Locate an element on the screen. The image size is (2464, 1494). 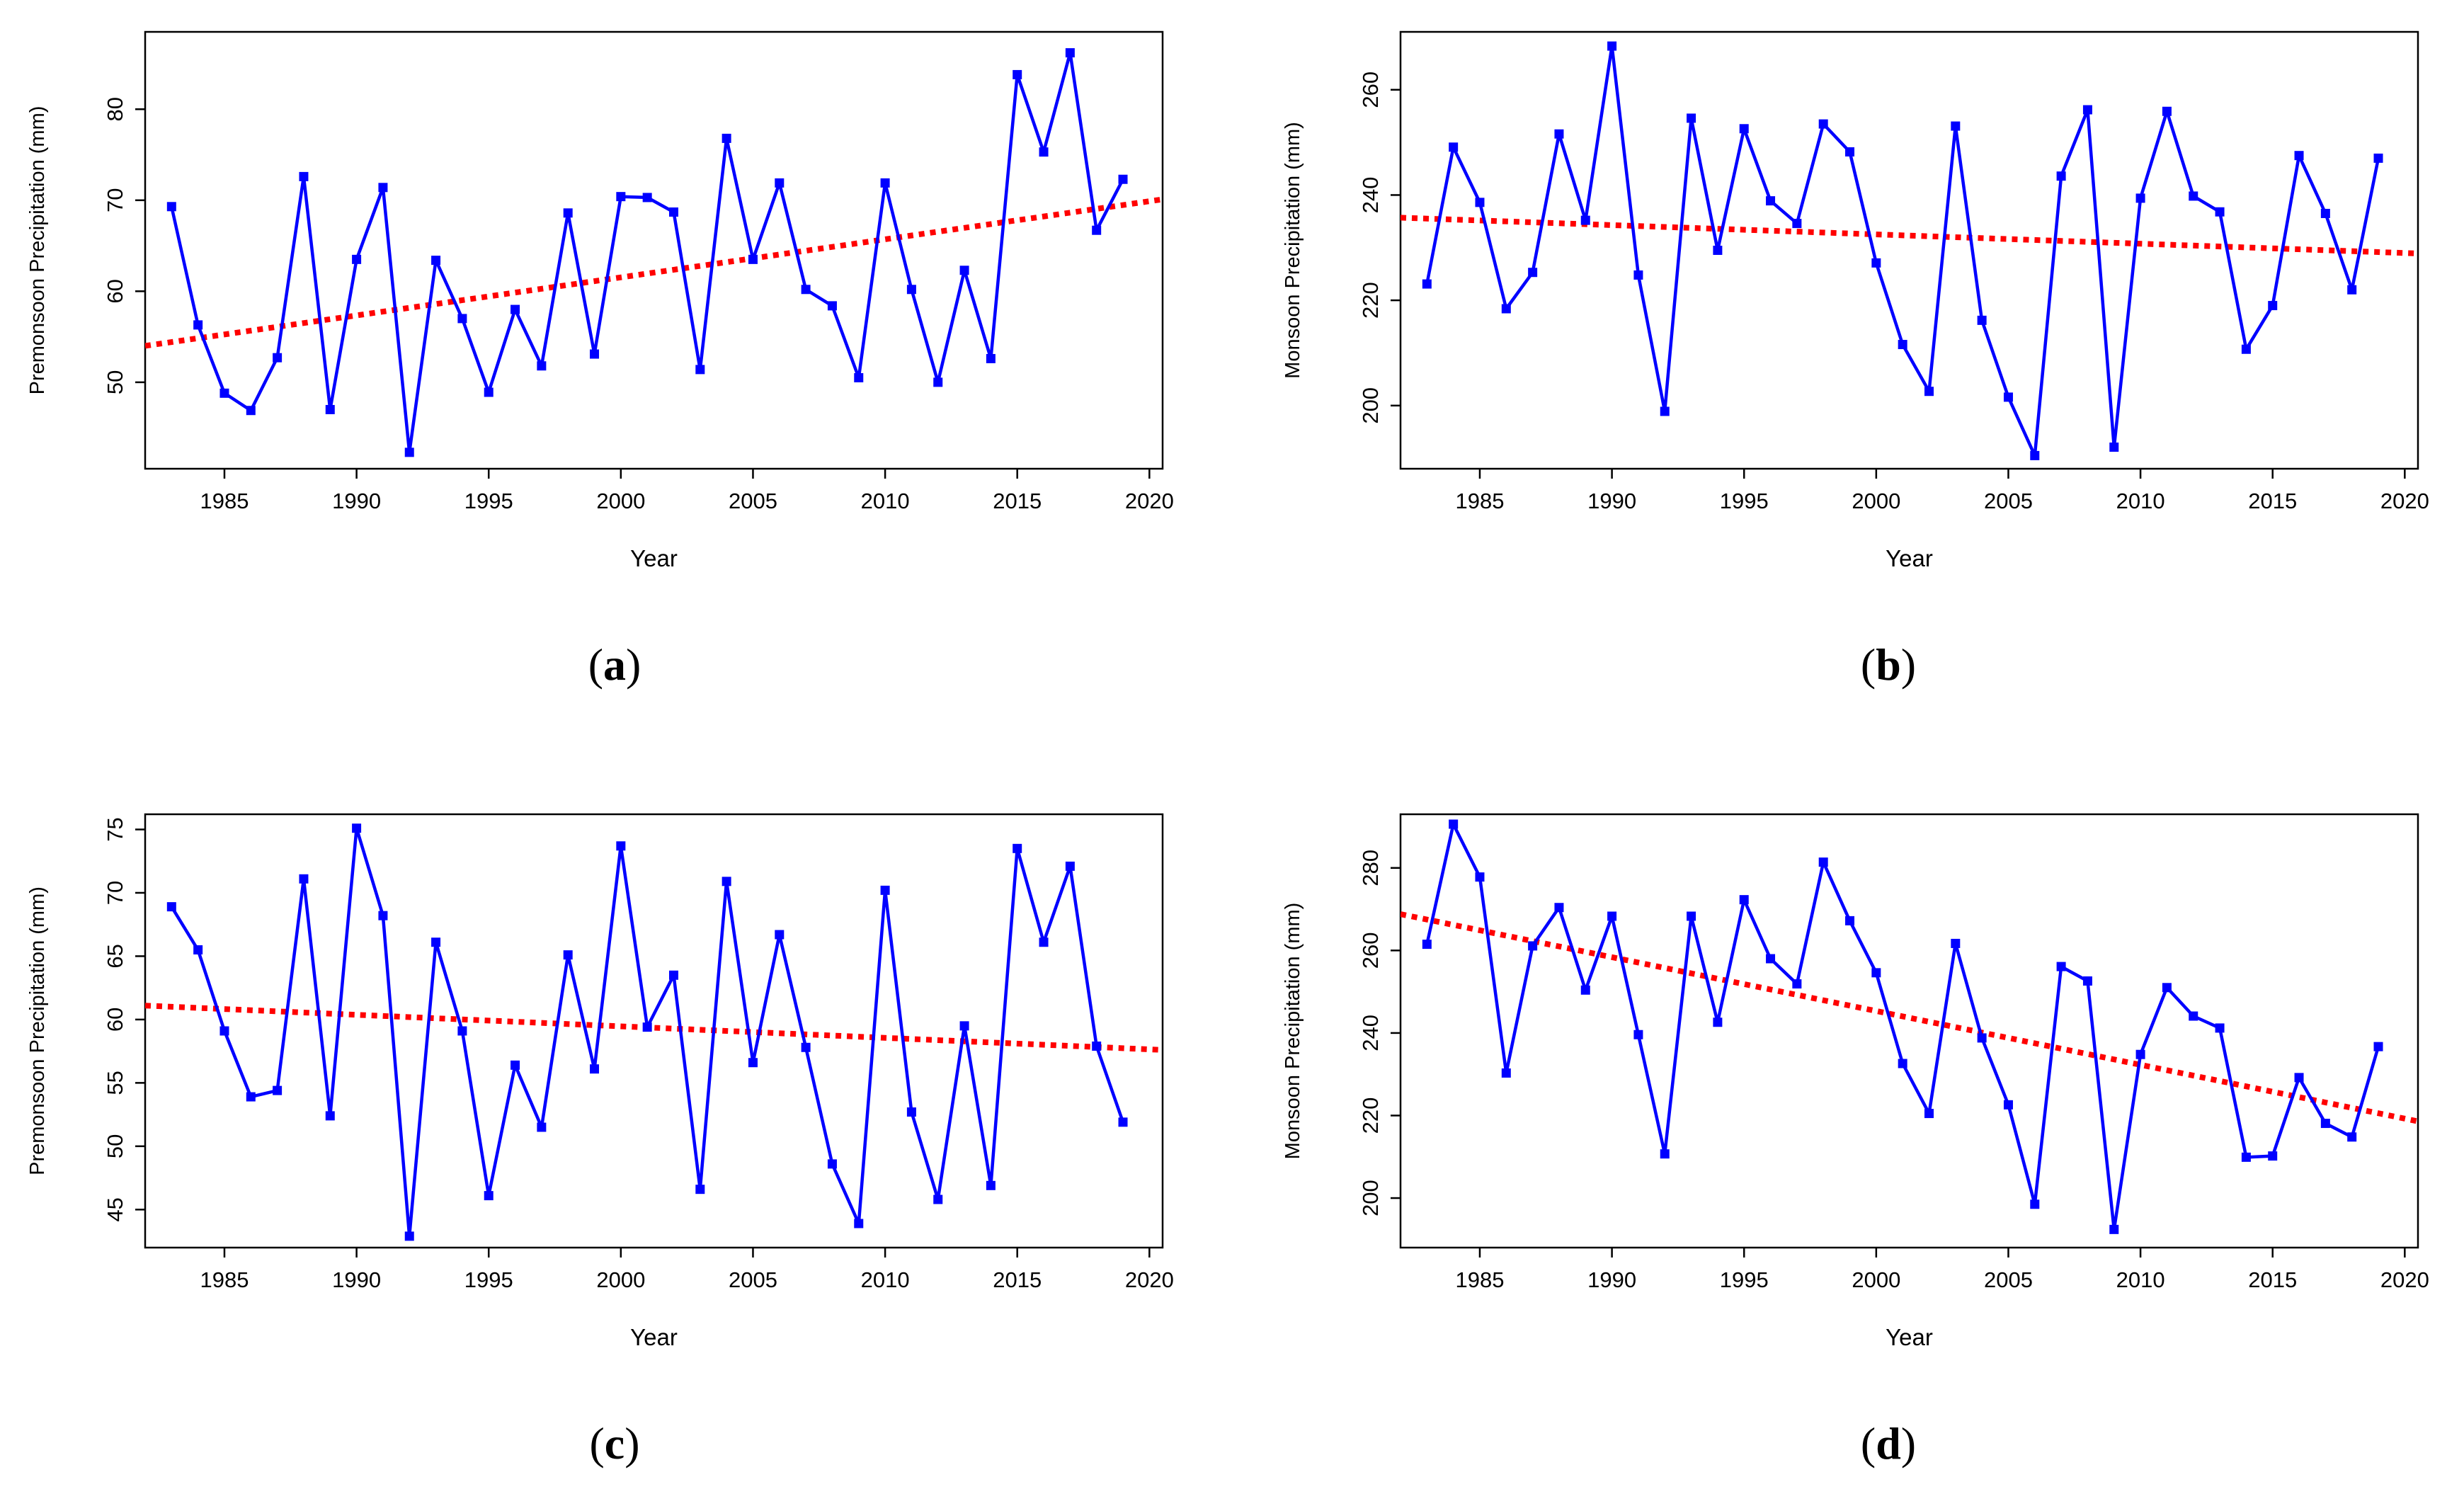
panel-caption: (a) is located at coordinates (615, 664).